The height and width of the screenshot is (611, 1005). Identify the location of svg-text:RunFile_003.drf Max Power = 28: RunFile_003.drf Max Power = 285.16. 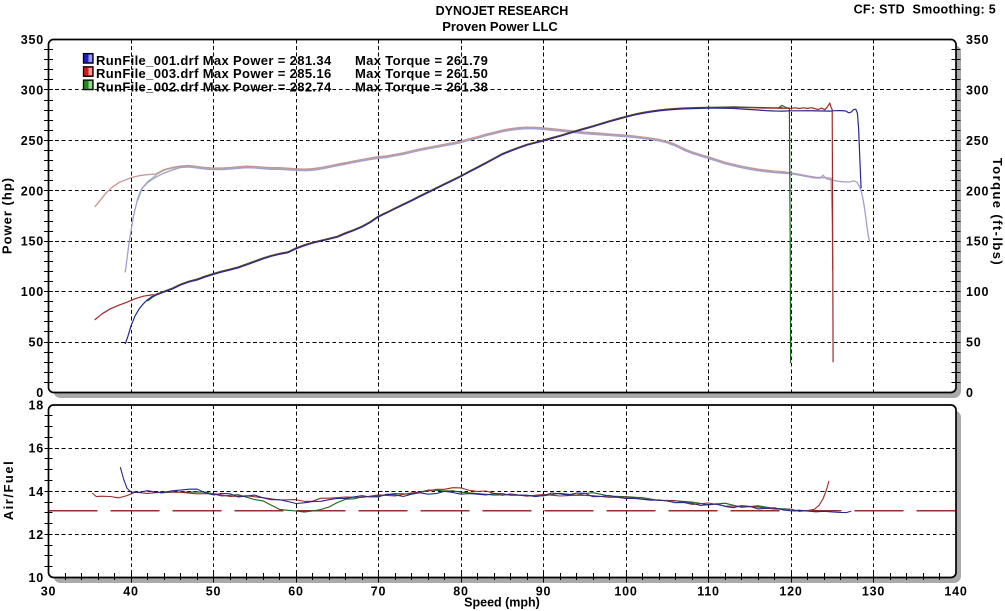
(214, 73).